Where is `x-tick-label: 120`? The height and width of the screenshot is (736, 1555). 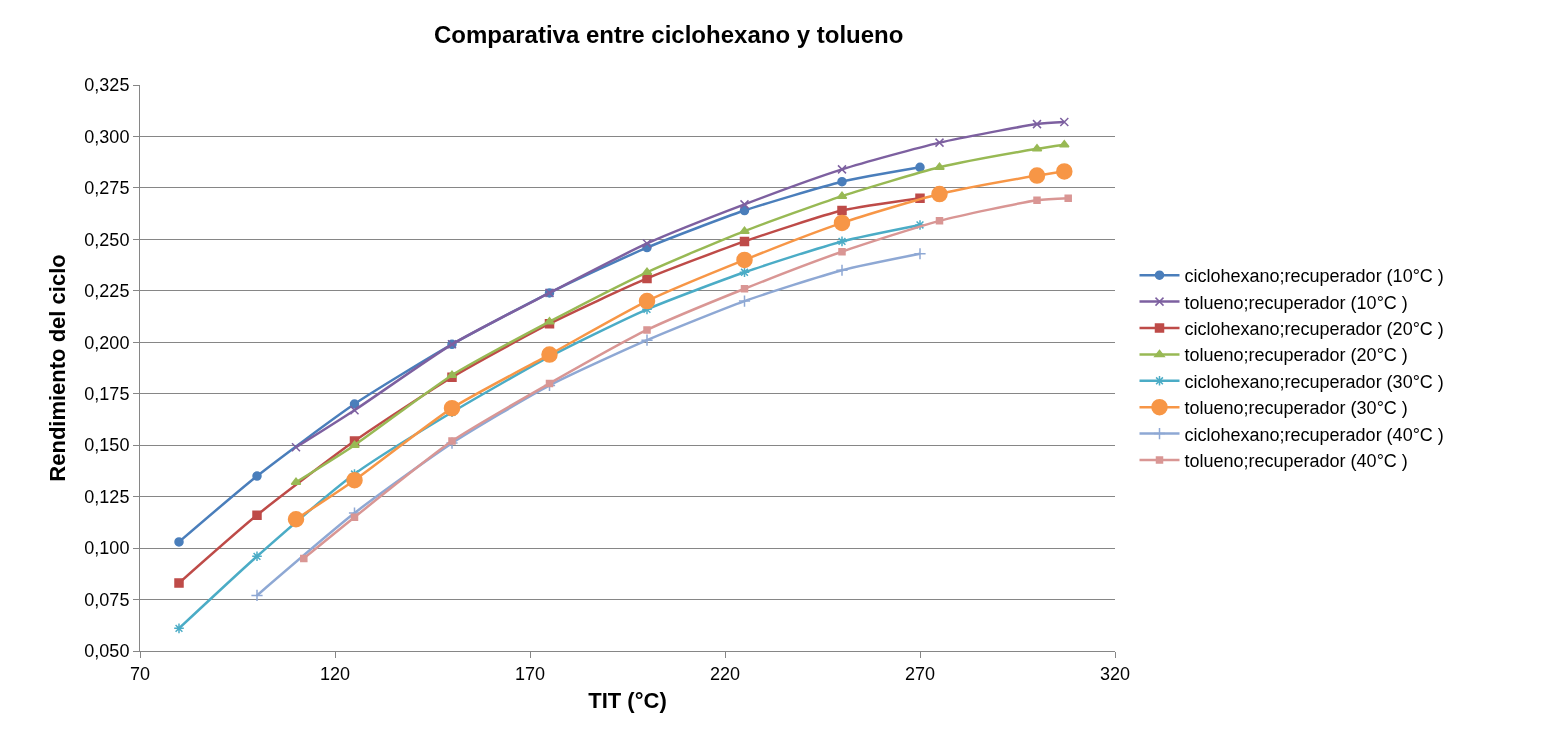
x-tick-label: 120 is located at coordinates (335, 673).